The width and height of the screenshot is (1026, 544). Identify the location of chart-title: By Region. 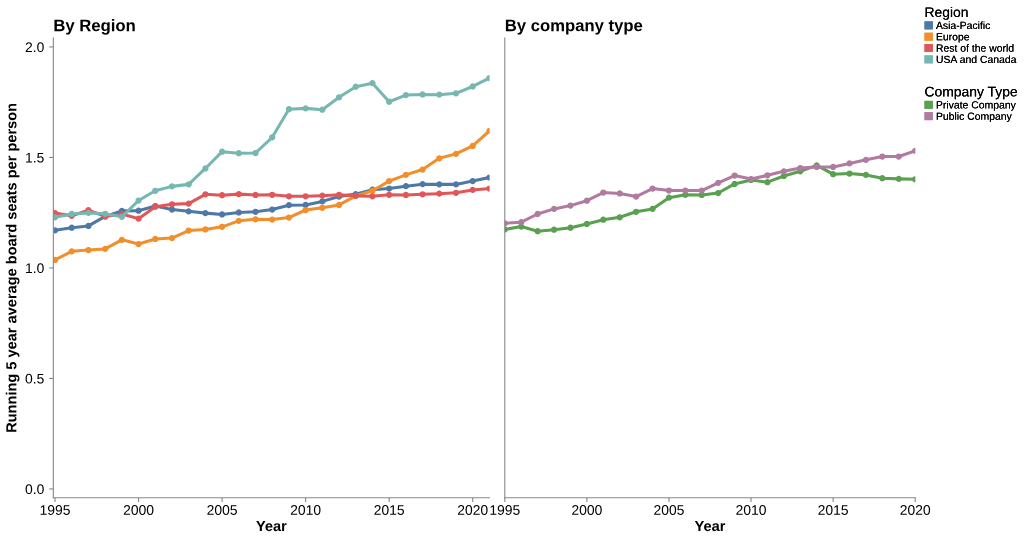
(94, 27).